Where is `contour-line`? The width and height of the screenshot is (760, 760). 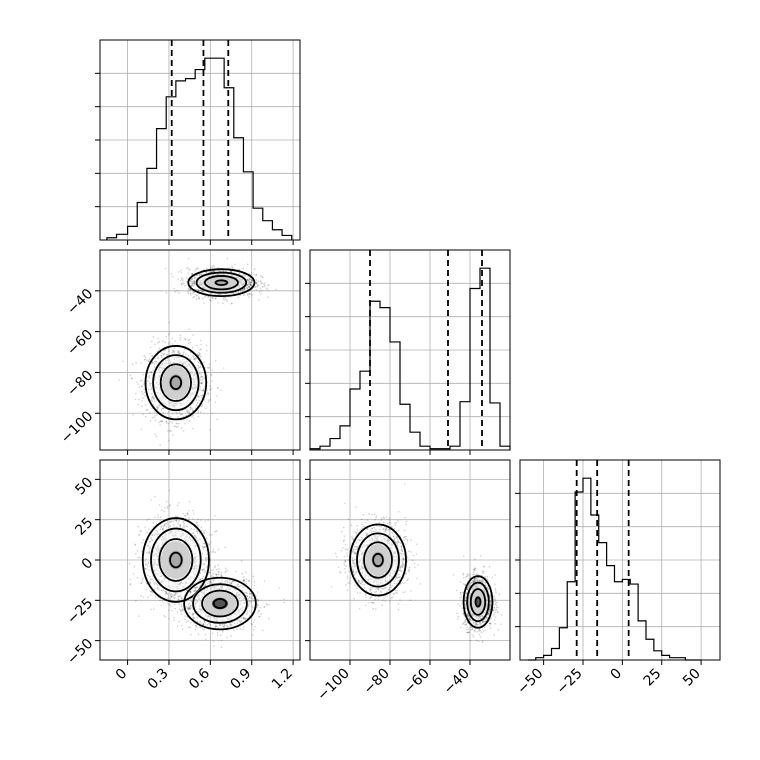 contour-line is located at coordinates (221, 283).